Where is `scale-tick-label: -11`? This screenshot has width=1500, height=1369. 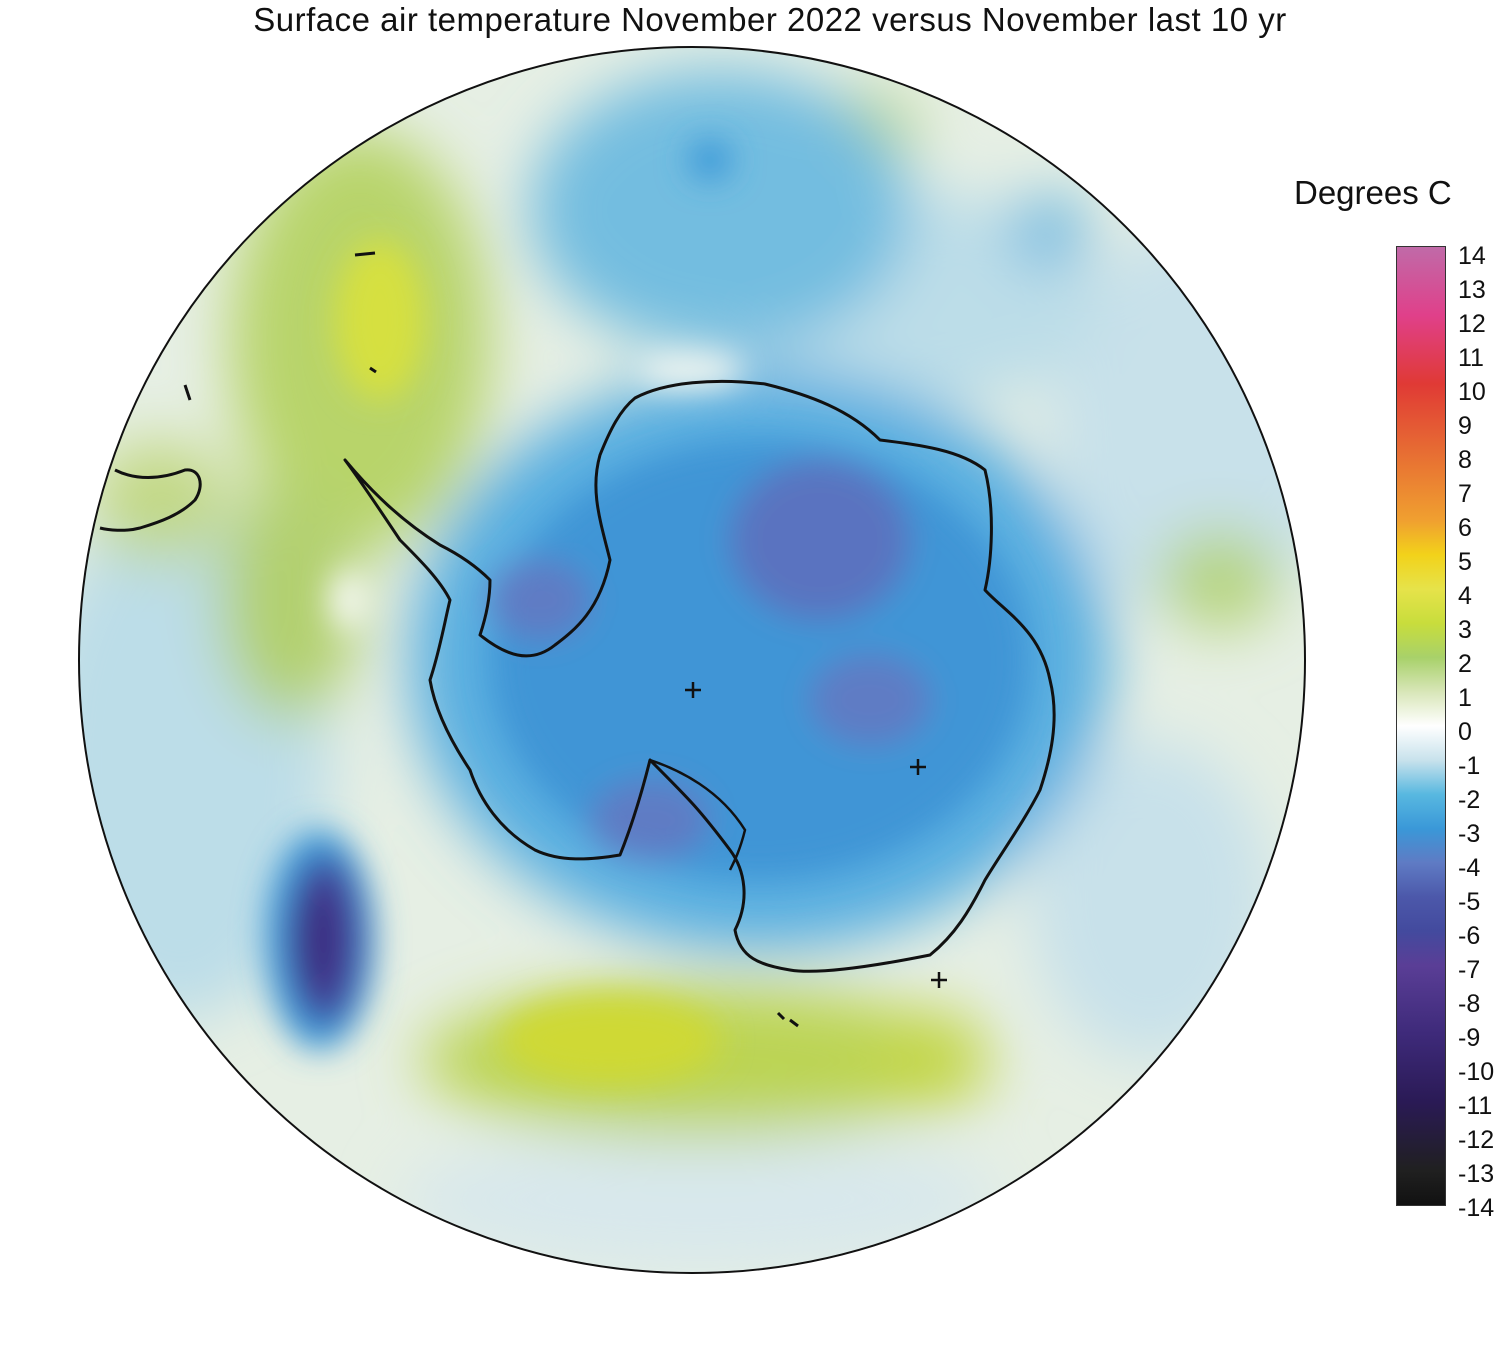 scale-tick-label: -11 is located at coordinates (1475, 1106).